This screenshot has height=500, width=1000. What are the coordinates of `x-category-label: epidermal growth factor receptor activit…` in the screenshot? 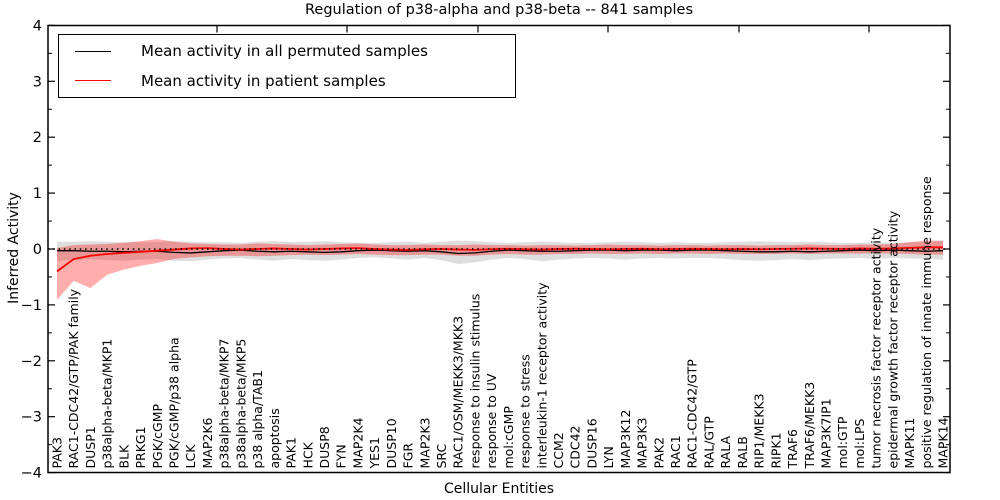 It's located at (892, 339).